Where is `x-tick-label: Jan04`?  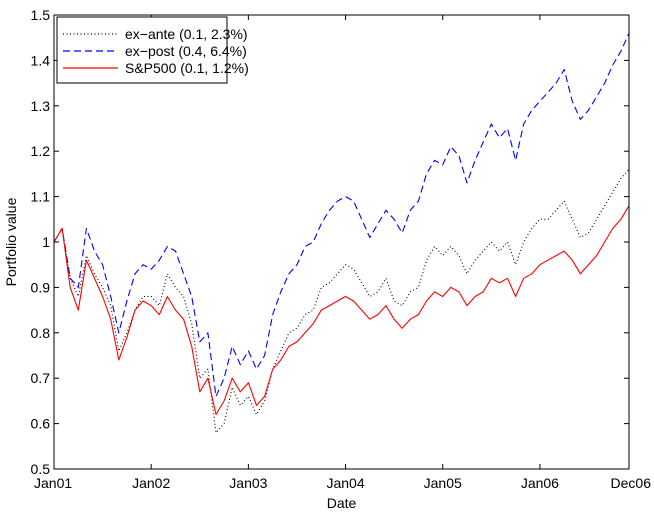
x-tick-label: Jan04 is located at coordinates (345, 483).